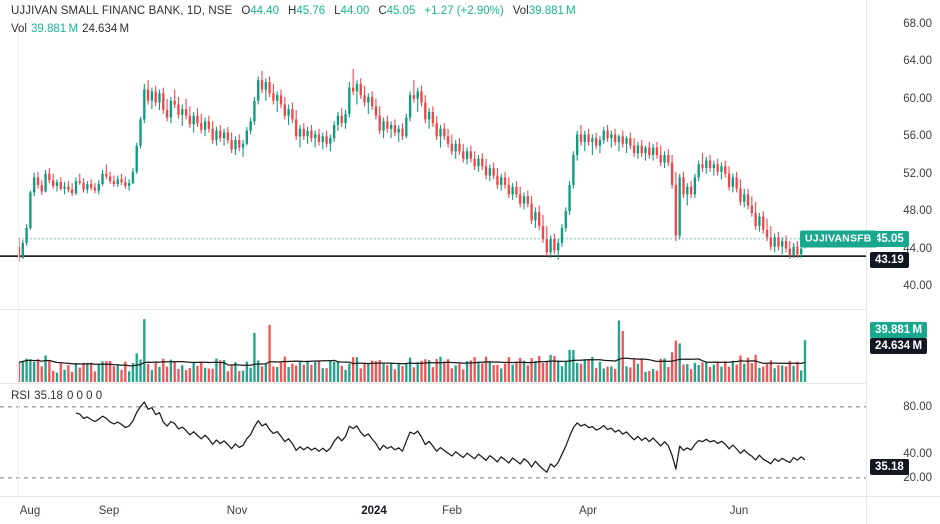 This screenshot has width=940, height=524. Describe the element at coordinates (374, 511) in the screenshot. I see `time-tick-2024: 2024` at that location.